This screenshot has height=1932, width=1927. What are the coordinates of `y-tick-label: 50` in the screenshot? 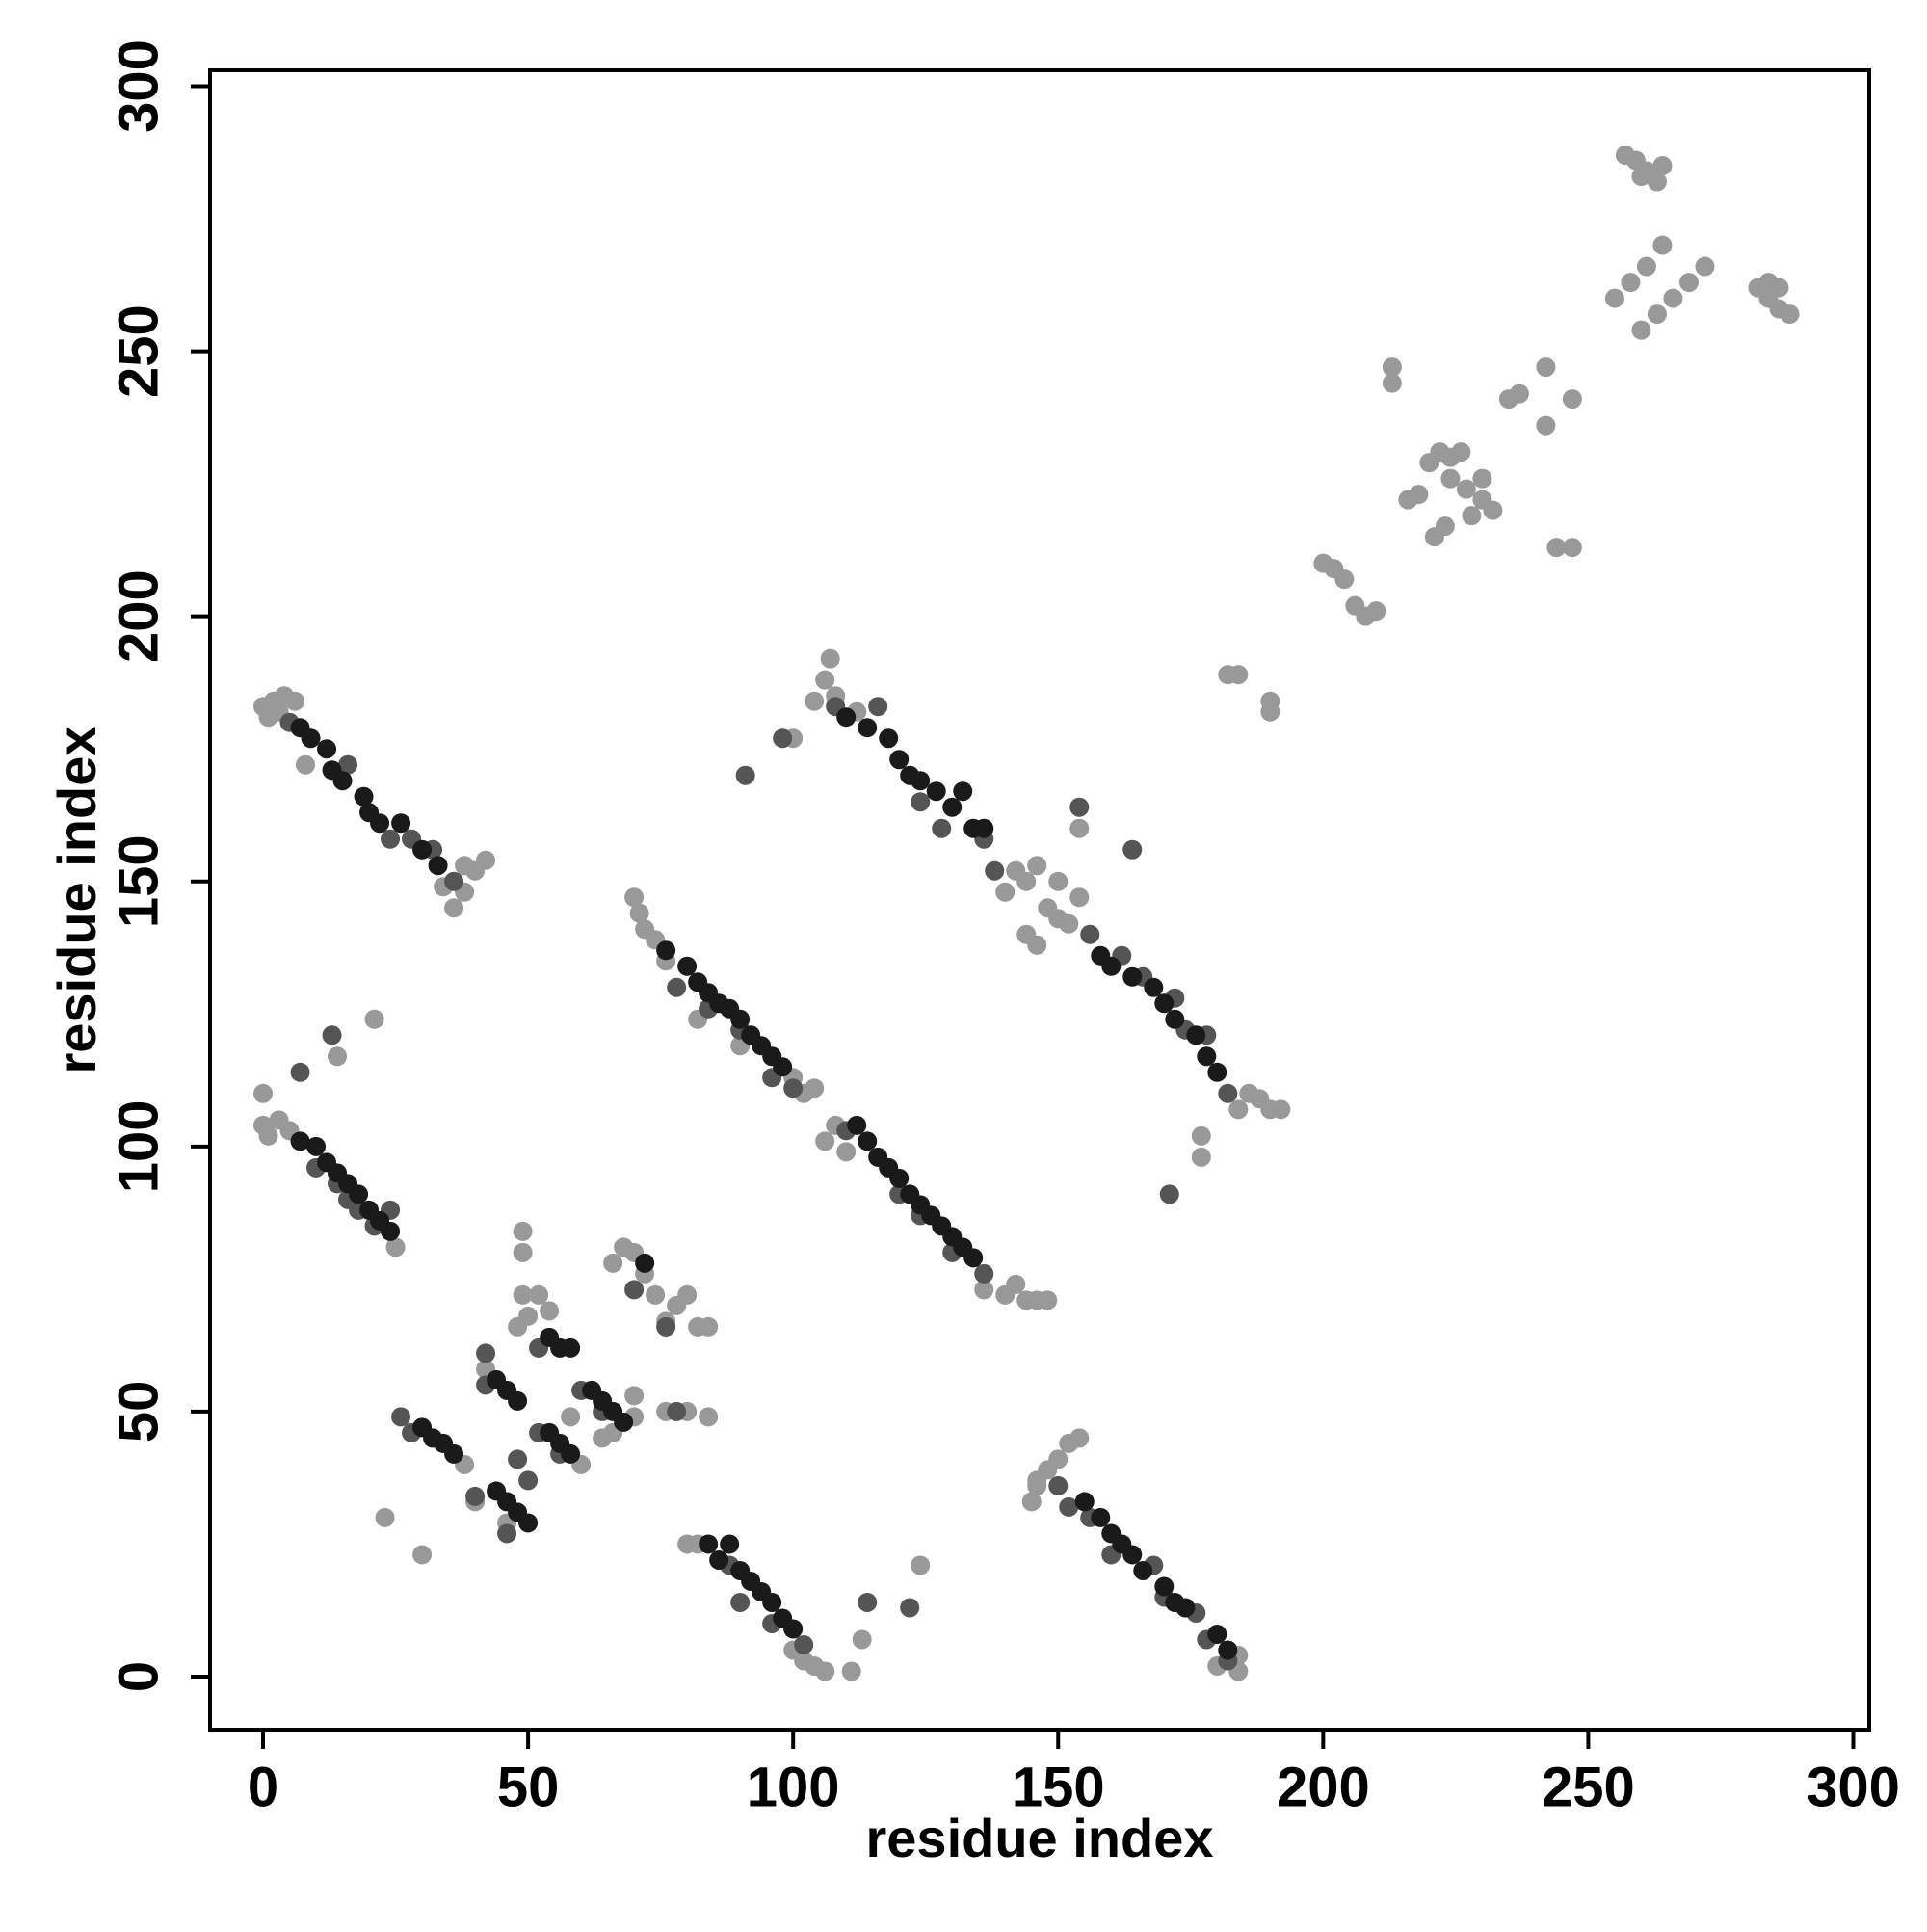 It's located at (138, 1412).